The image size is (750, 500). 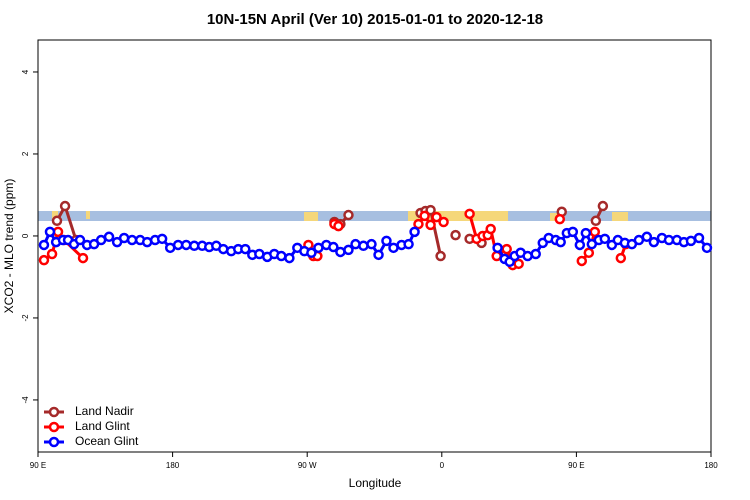 What do you see at coordinates (25, 235) in the screenshot?
I see `y-tick-label: 0` at bounding box center [25, 235].